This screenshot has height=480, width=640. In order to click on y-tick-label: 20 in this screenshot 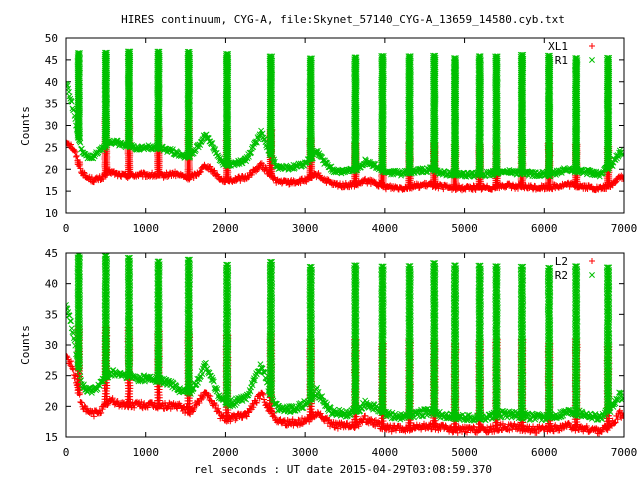, I will do `click(51, 169)`.